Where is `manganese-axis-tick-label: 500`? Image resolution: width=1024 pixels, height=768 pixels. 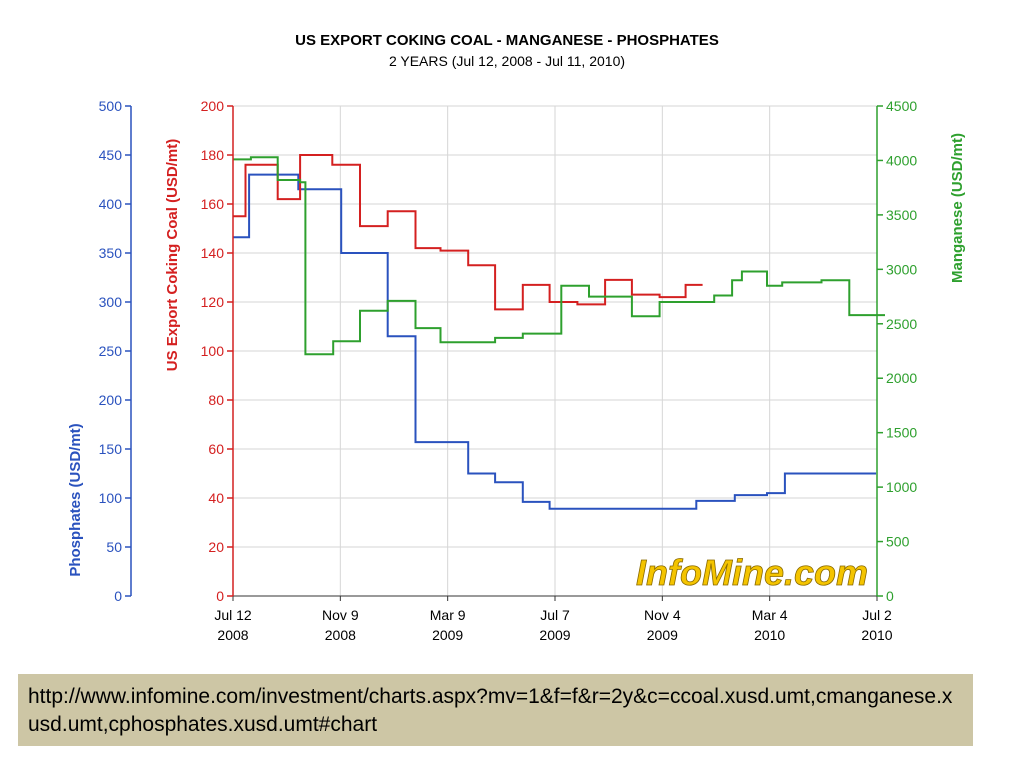
manganese-axis-tick-label: 500 is located at coordinates (898, 542).